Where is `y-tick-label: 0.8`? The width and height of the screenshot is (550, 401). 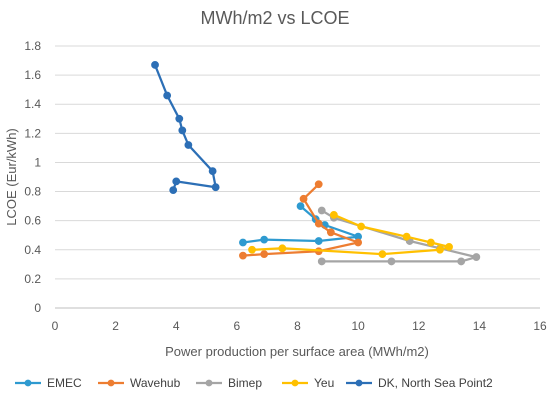
y-tick-label: 0.8 is located at coordinates (32, 192).